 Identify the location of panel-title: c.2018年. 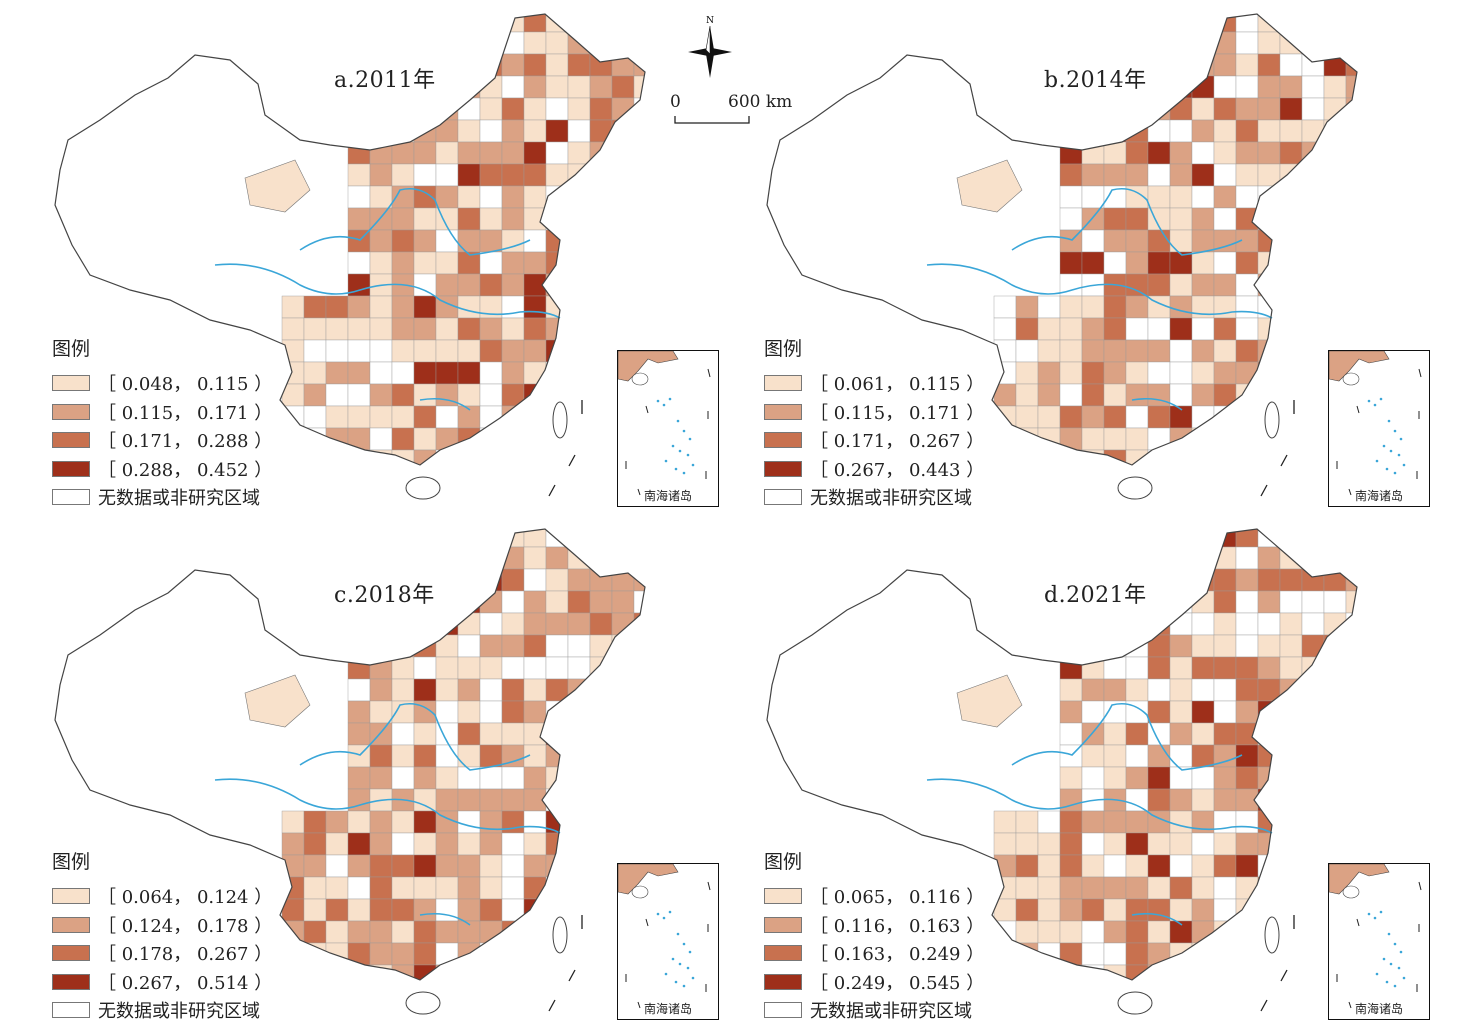
(384, 595).